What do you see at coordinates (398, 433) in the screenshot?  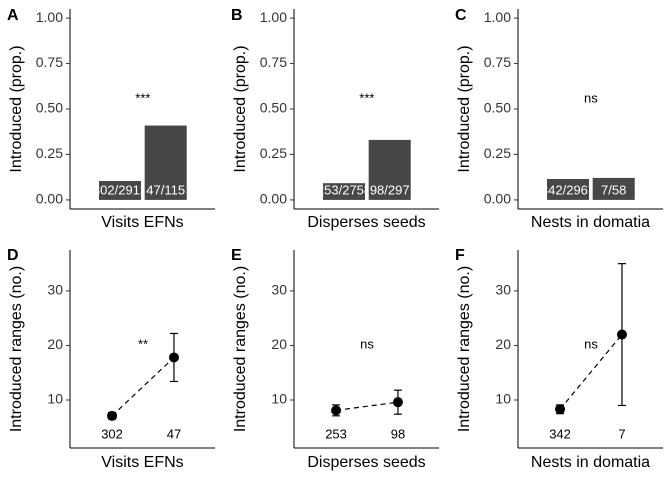 I see `count-label: 98` at bounding box center [398, 433].